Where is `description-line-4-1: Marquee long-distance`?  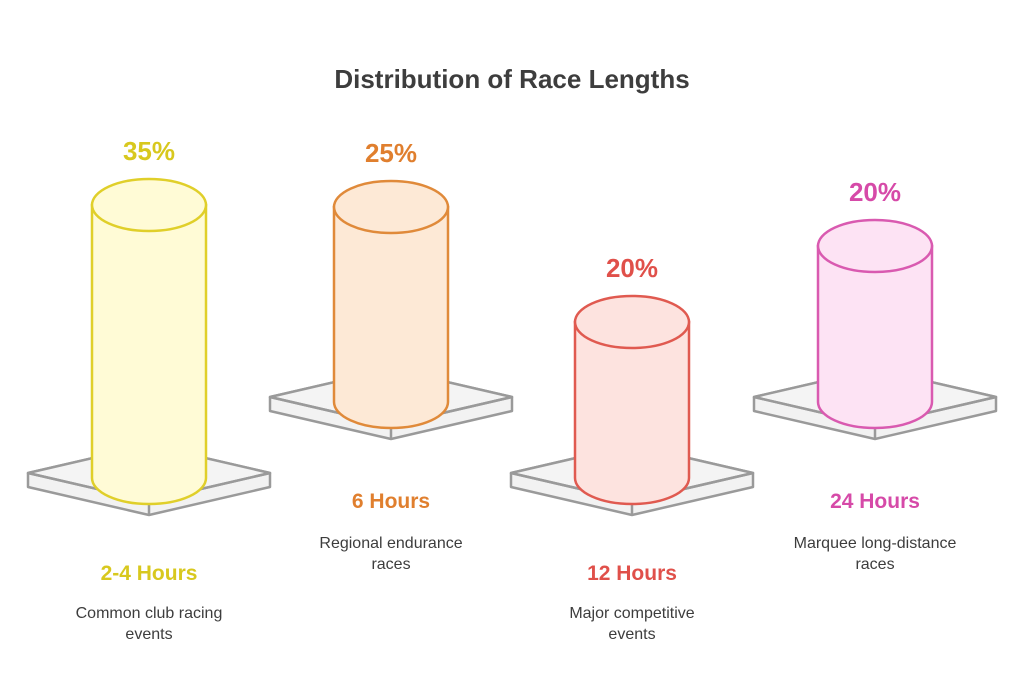 description-line-4-1: Marquee long-distance is located at coordinates (875, 543).